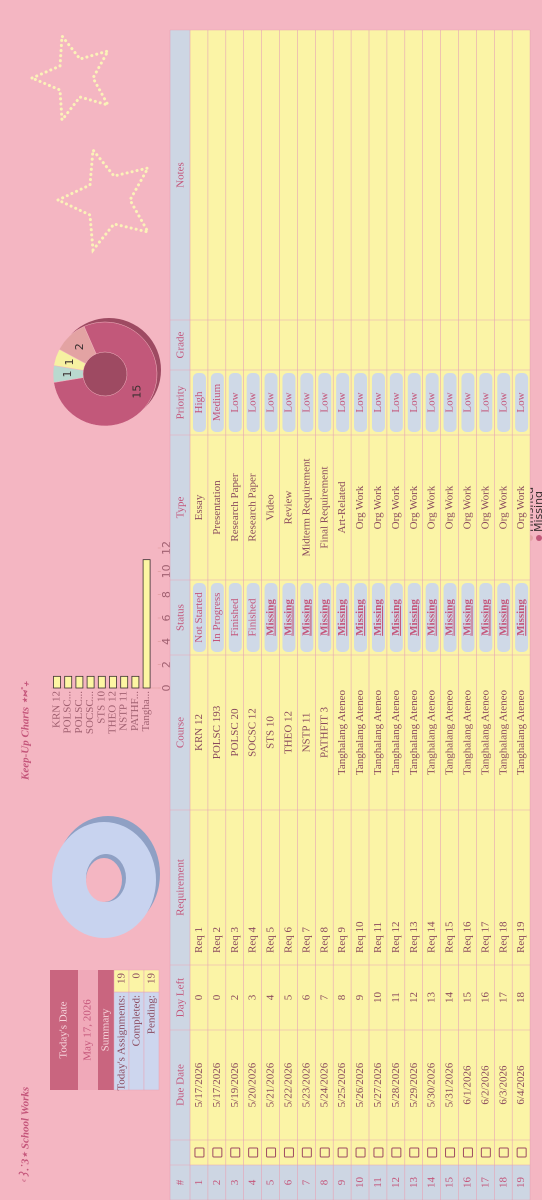 This screenshot has height=1200, width=542. I want to click on x-tick-label: 8, so click(166, 594).